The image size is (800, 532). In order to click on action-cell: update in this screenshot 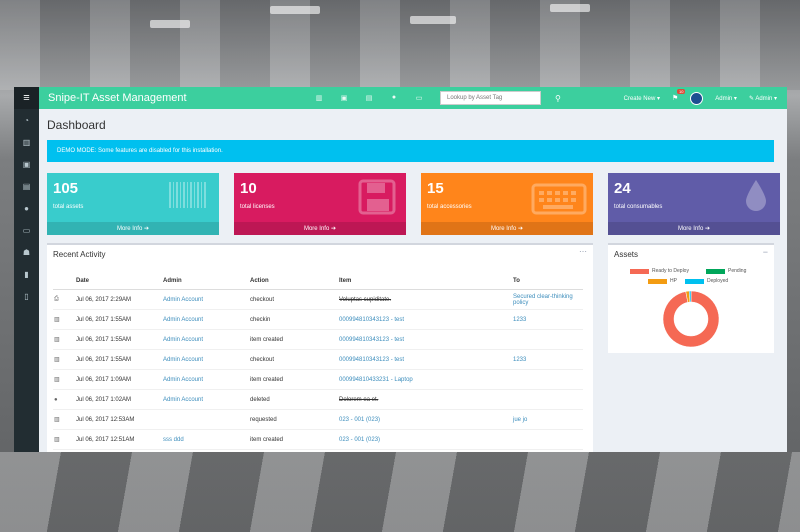, I will do `click(293, 450)`.